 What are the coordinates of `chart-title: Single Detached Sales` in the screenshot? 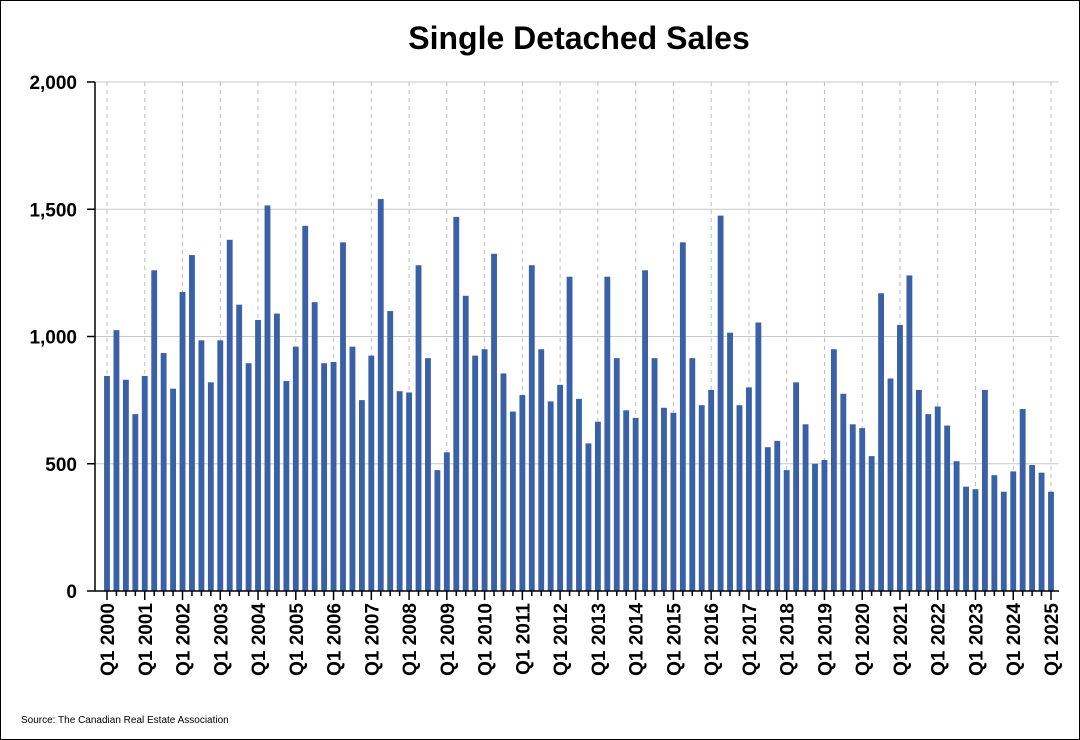 It's located at (578, 38).